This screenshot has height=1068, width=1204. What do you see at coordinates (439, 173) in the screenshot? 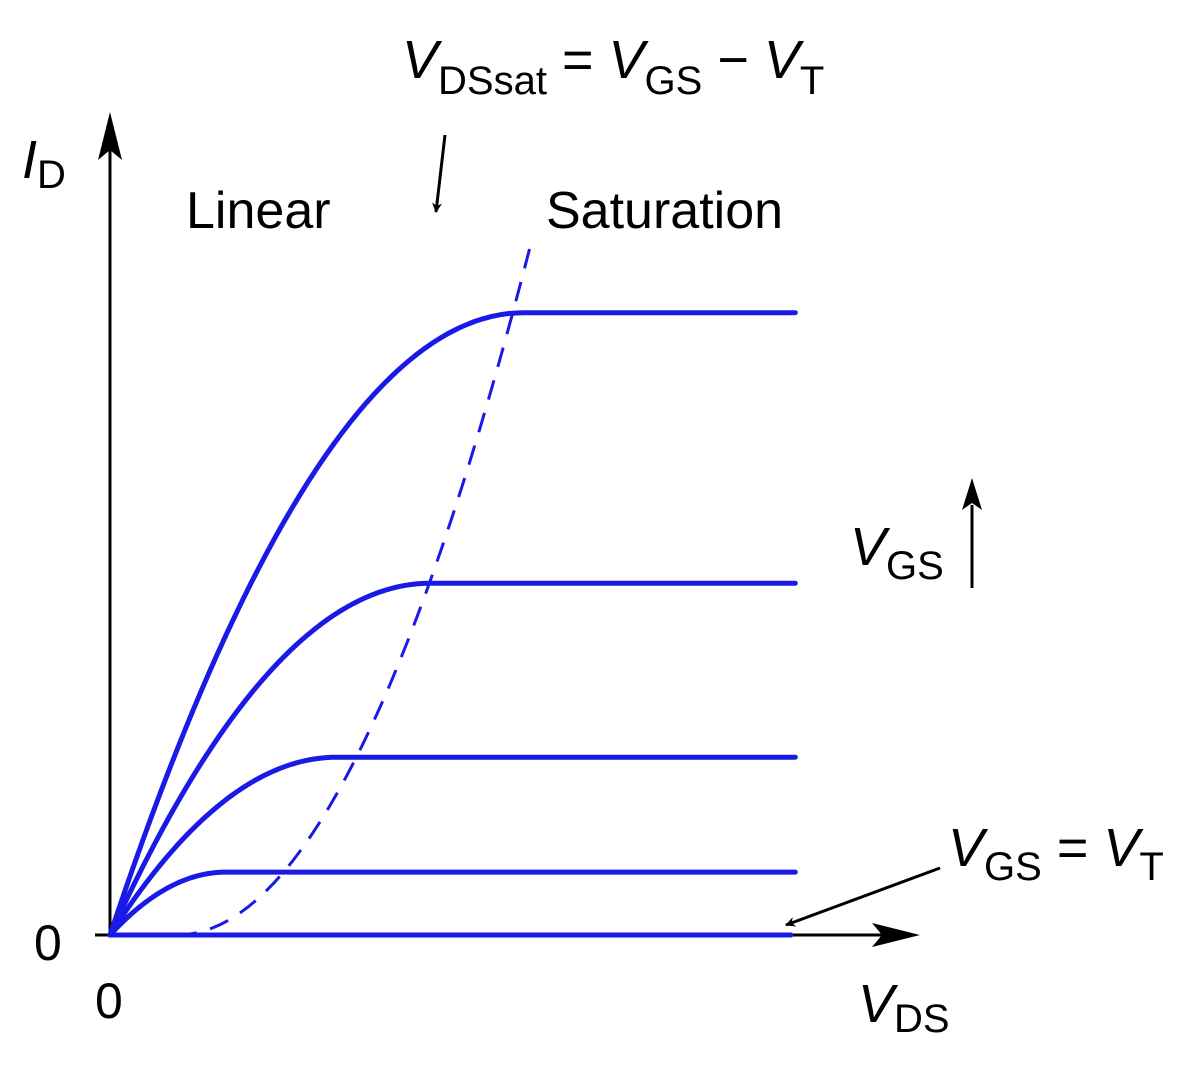
I see `vdssat-pointer-arrow` at bounding box center [439, 173].